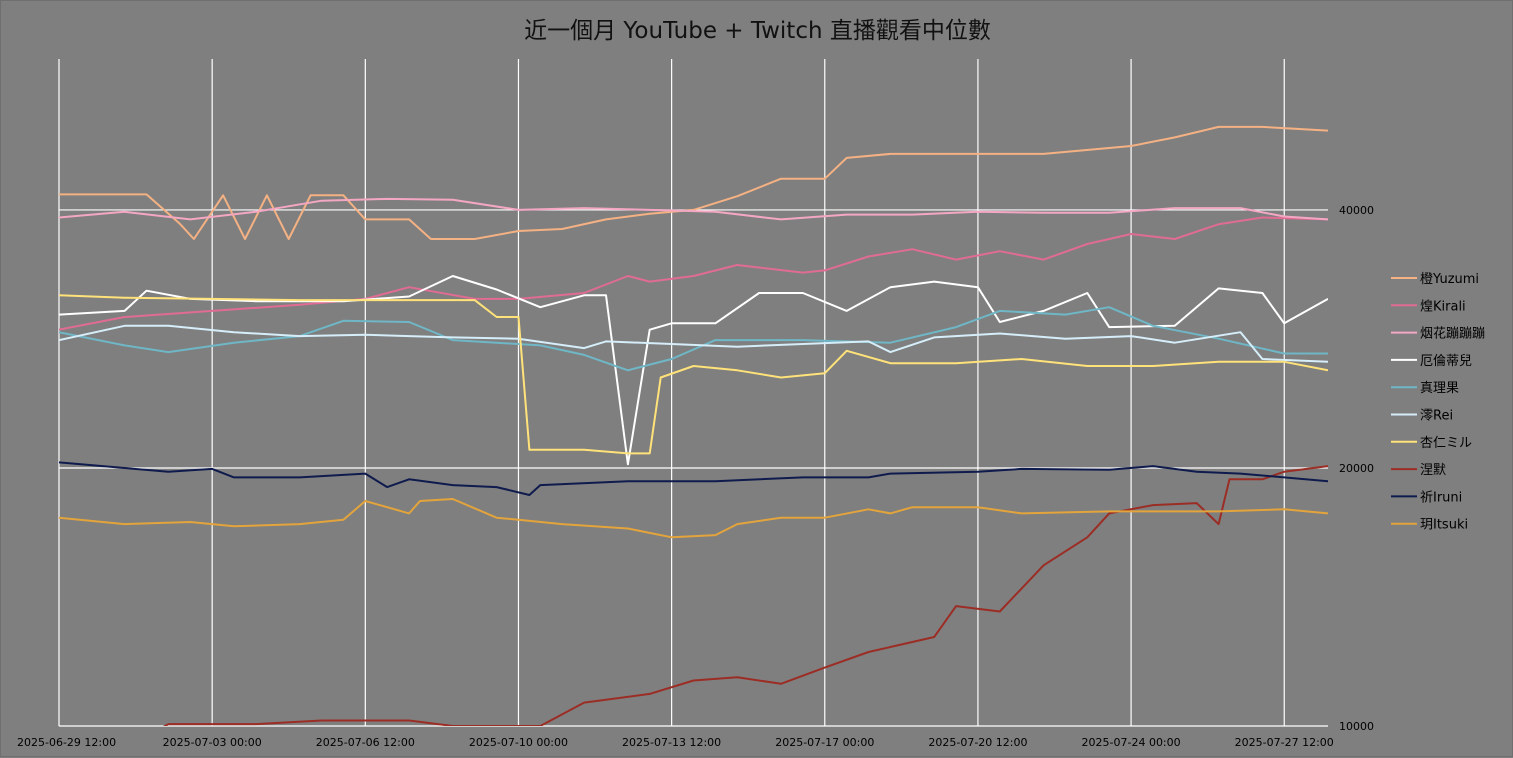  What do you see at coordinates (824, 742) in the screenshot?
I see `x-tick-label-5: 2025-07-17 00:00` at bounding box center [824, 742].